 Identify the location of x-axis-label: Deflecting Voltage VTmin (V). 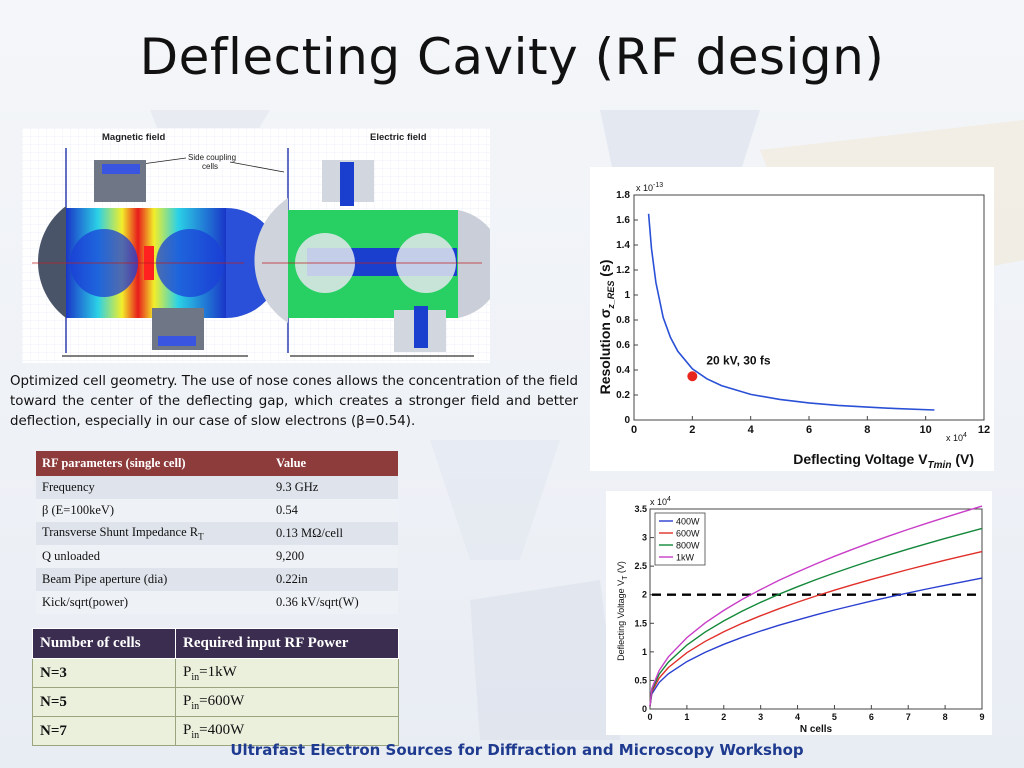
(883, 461).